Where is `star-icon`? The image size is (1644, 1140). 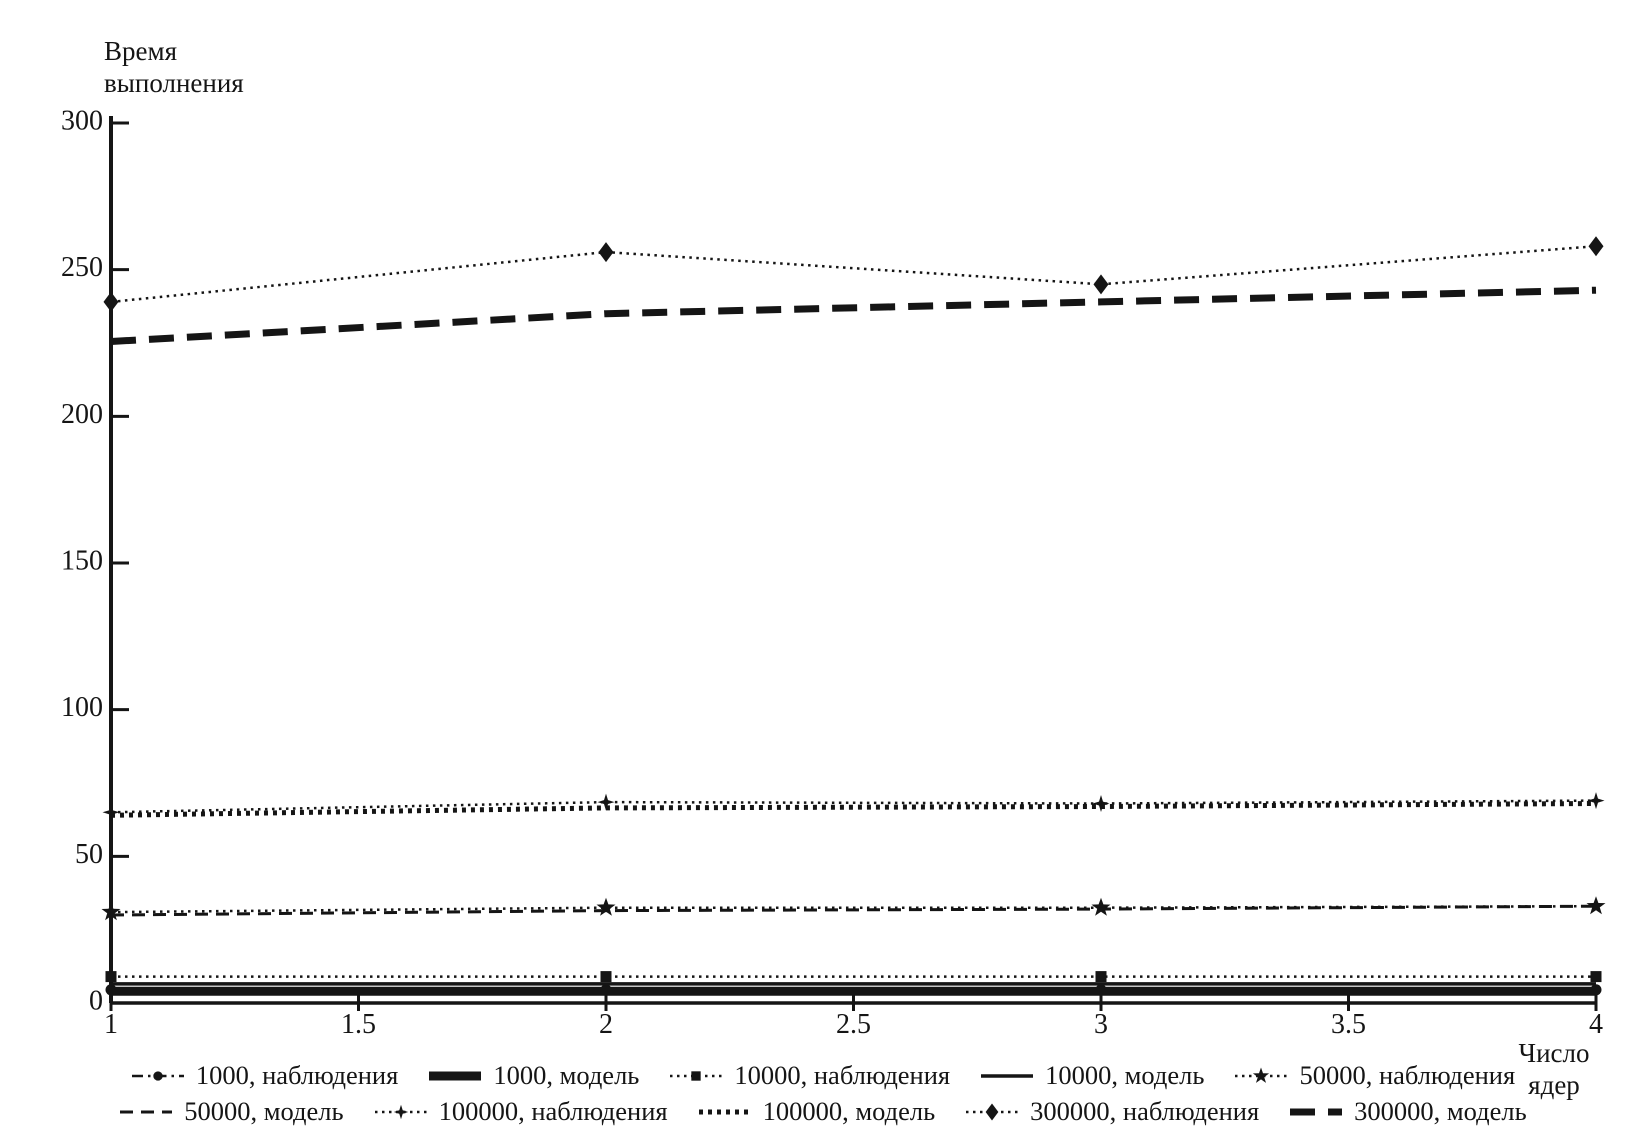 star-icon is located at coordinates (1261, 1075).